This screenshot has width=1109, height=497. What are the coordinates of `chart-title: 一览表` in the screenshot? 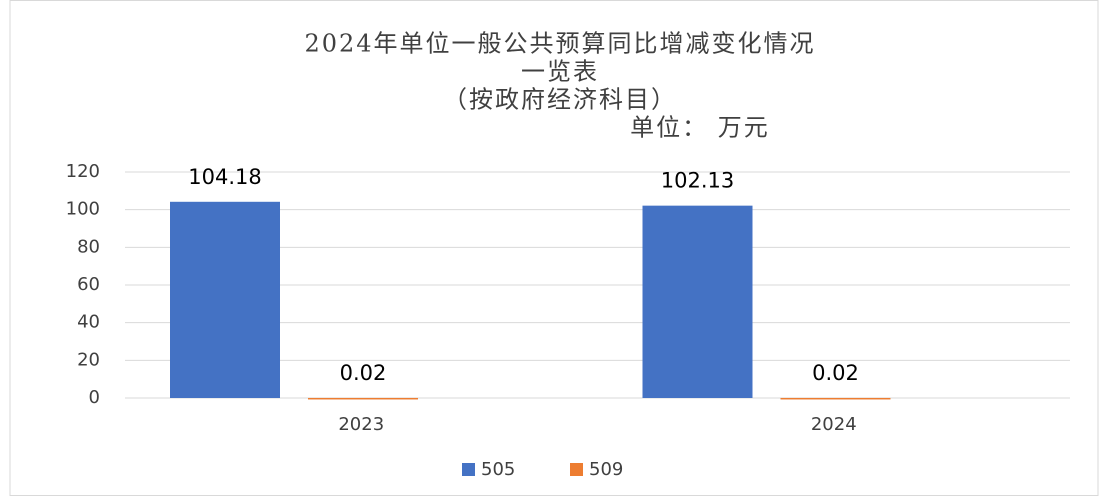 It's located at (560, 72).